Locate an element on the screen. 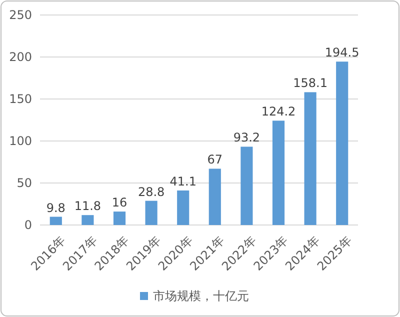 The image size is (400, 317). y-tick-label: 100 is located at coordinates (20, 141).